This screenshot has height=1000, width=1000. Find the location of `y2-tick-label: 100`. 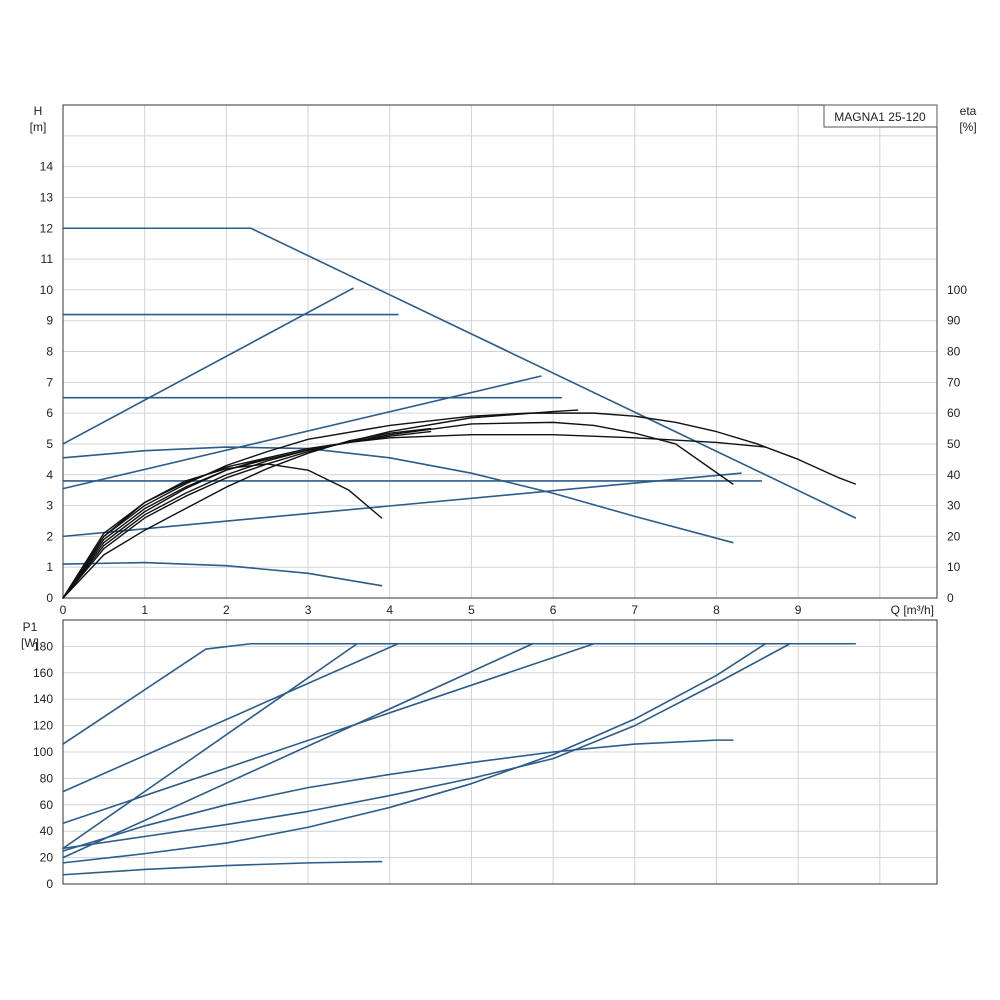

y2-tick-label: 100 is located at coordinates (957, 290).